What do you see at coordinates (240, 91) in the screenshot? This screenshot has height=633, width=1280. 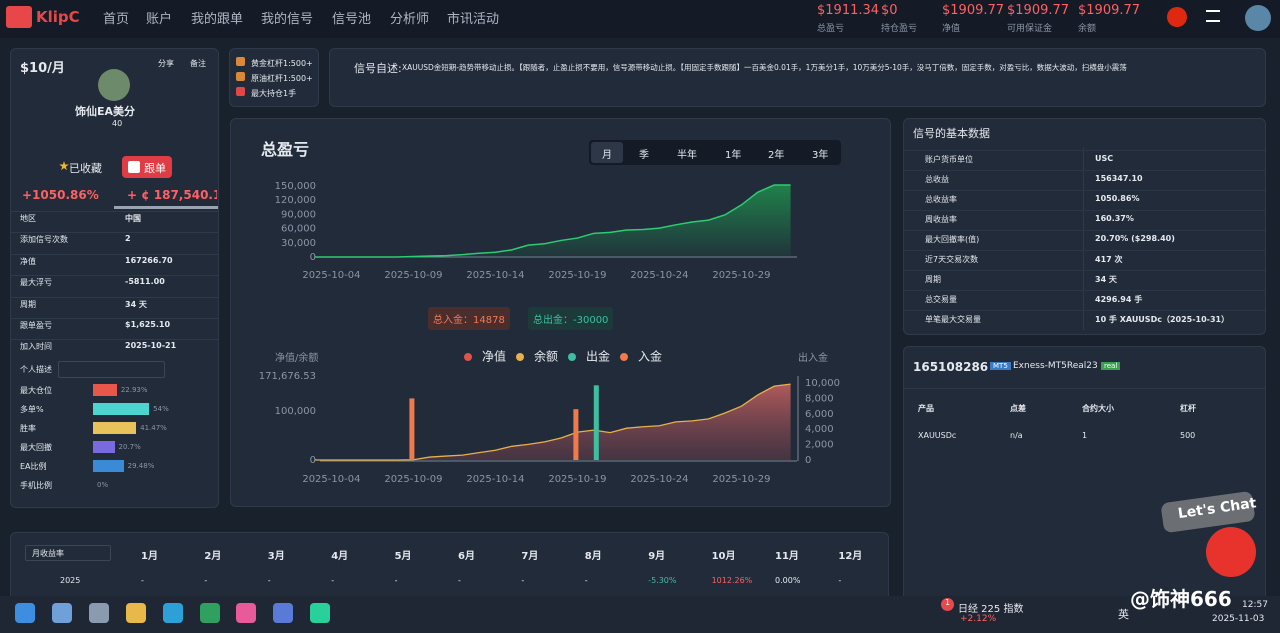 I see `badge-icon` at bounding box center [240, 91].